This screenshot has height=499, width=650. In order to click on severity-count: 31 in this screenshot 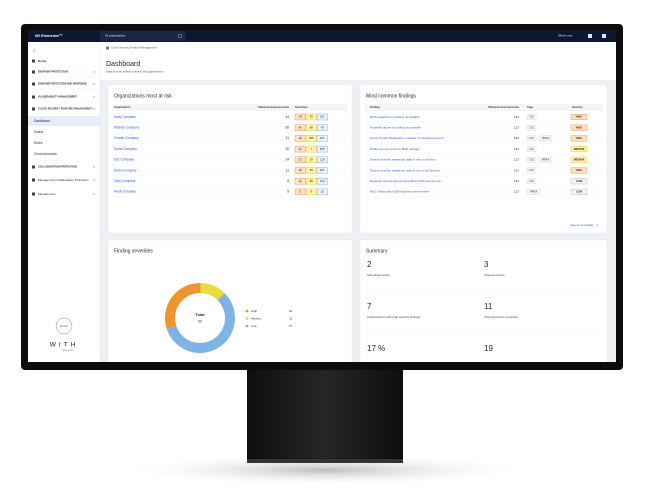, I will do `click(301, 160)`.